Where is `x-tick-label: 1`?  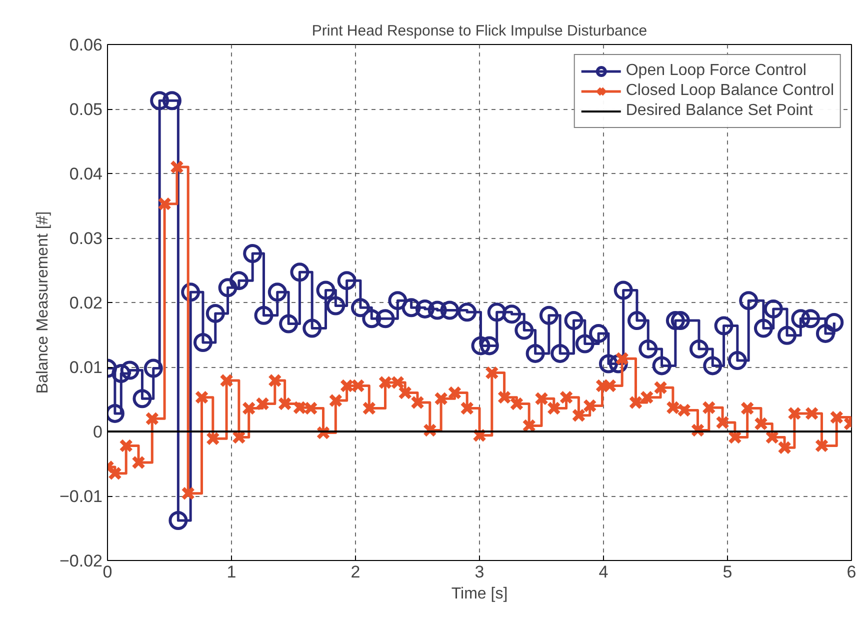 x-tick-label: 1 is located at coordinates (231, 572).